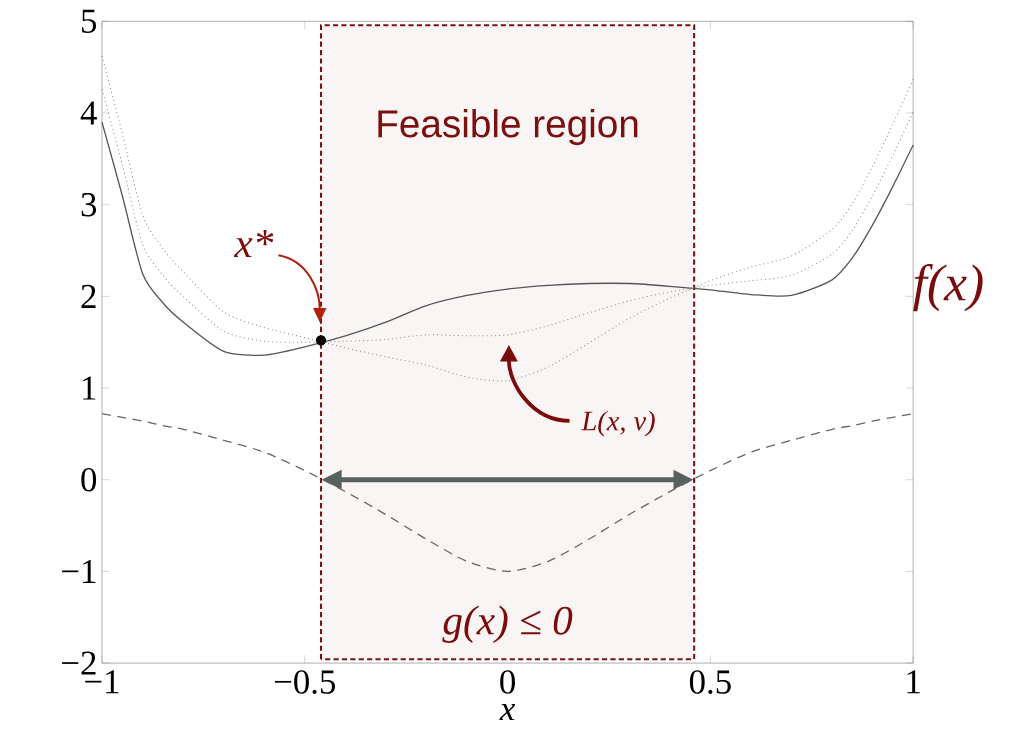 The width and height of the screenshot is (1009, 734). I want to click on x-tick-label: −0.5, so click(305, 682).